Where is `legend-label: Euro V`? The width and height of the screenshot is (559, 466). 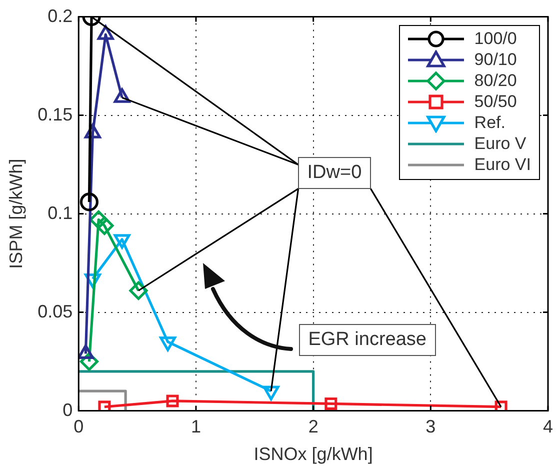 legend-label: Euro V is located at coordinates (500, 144).